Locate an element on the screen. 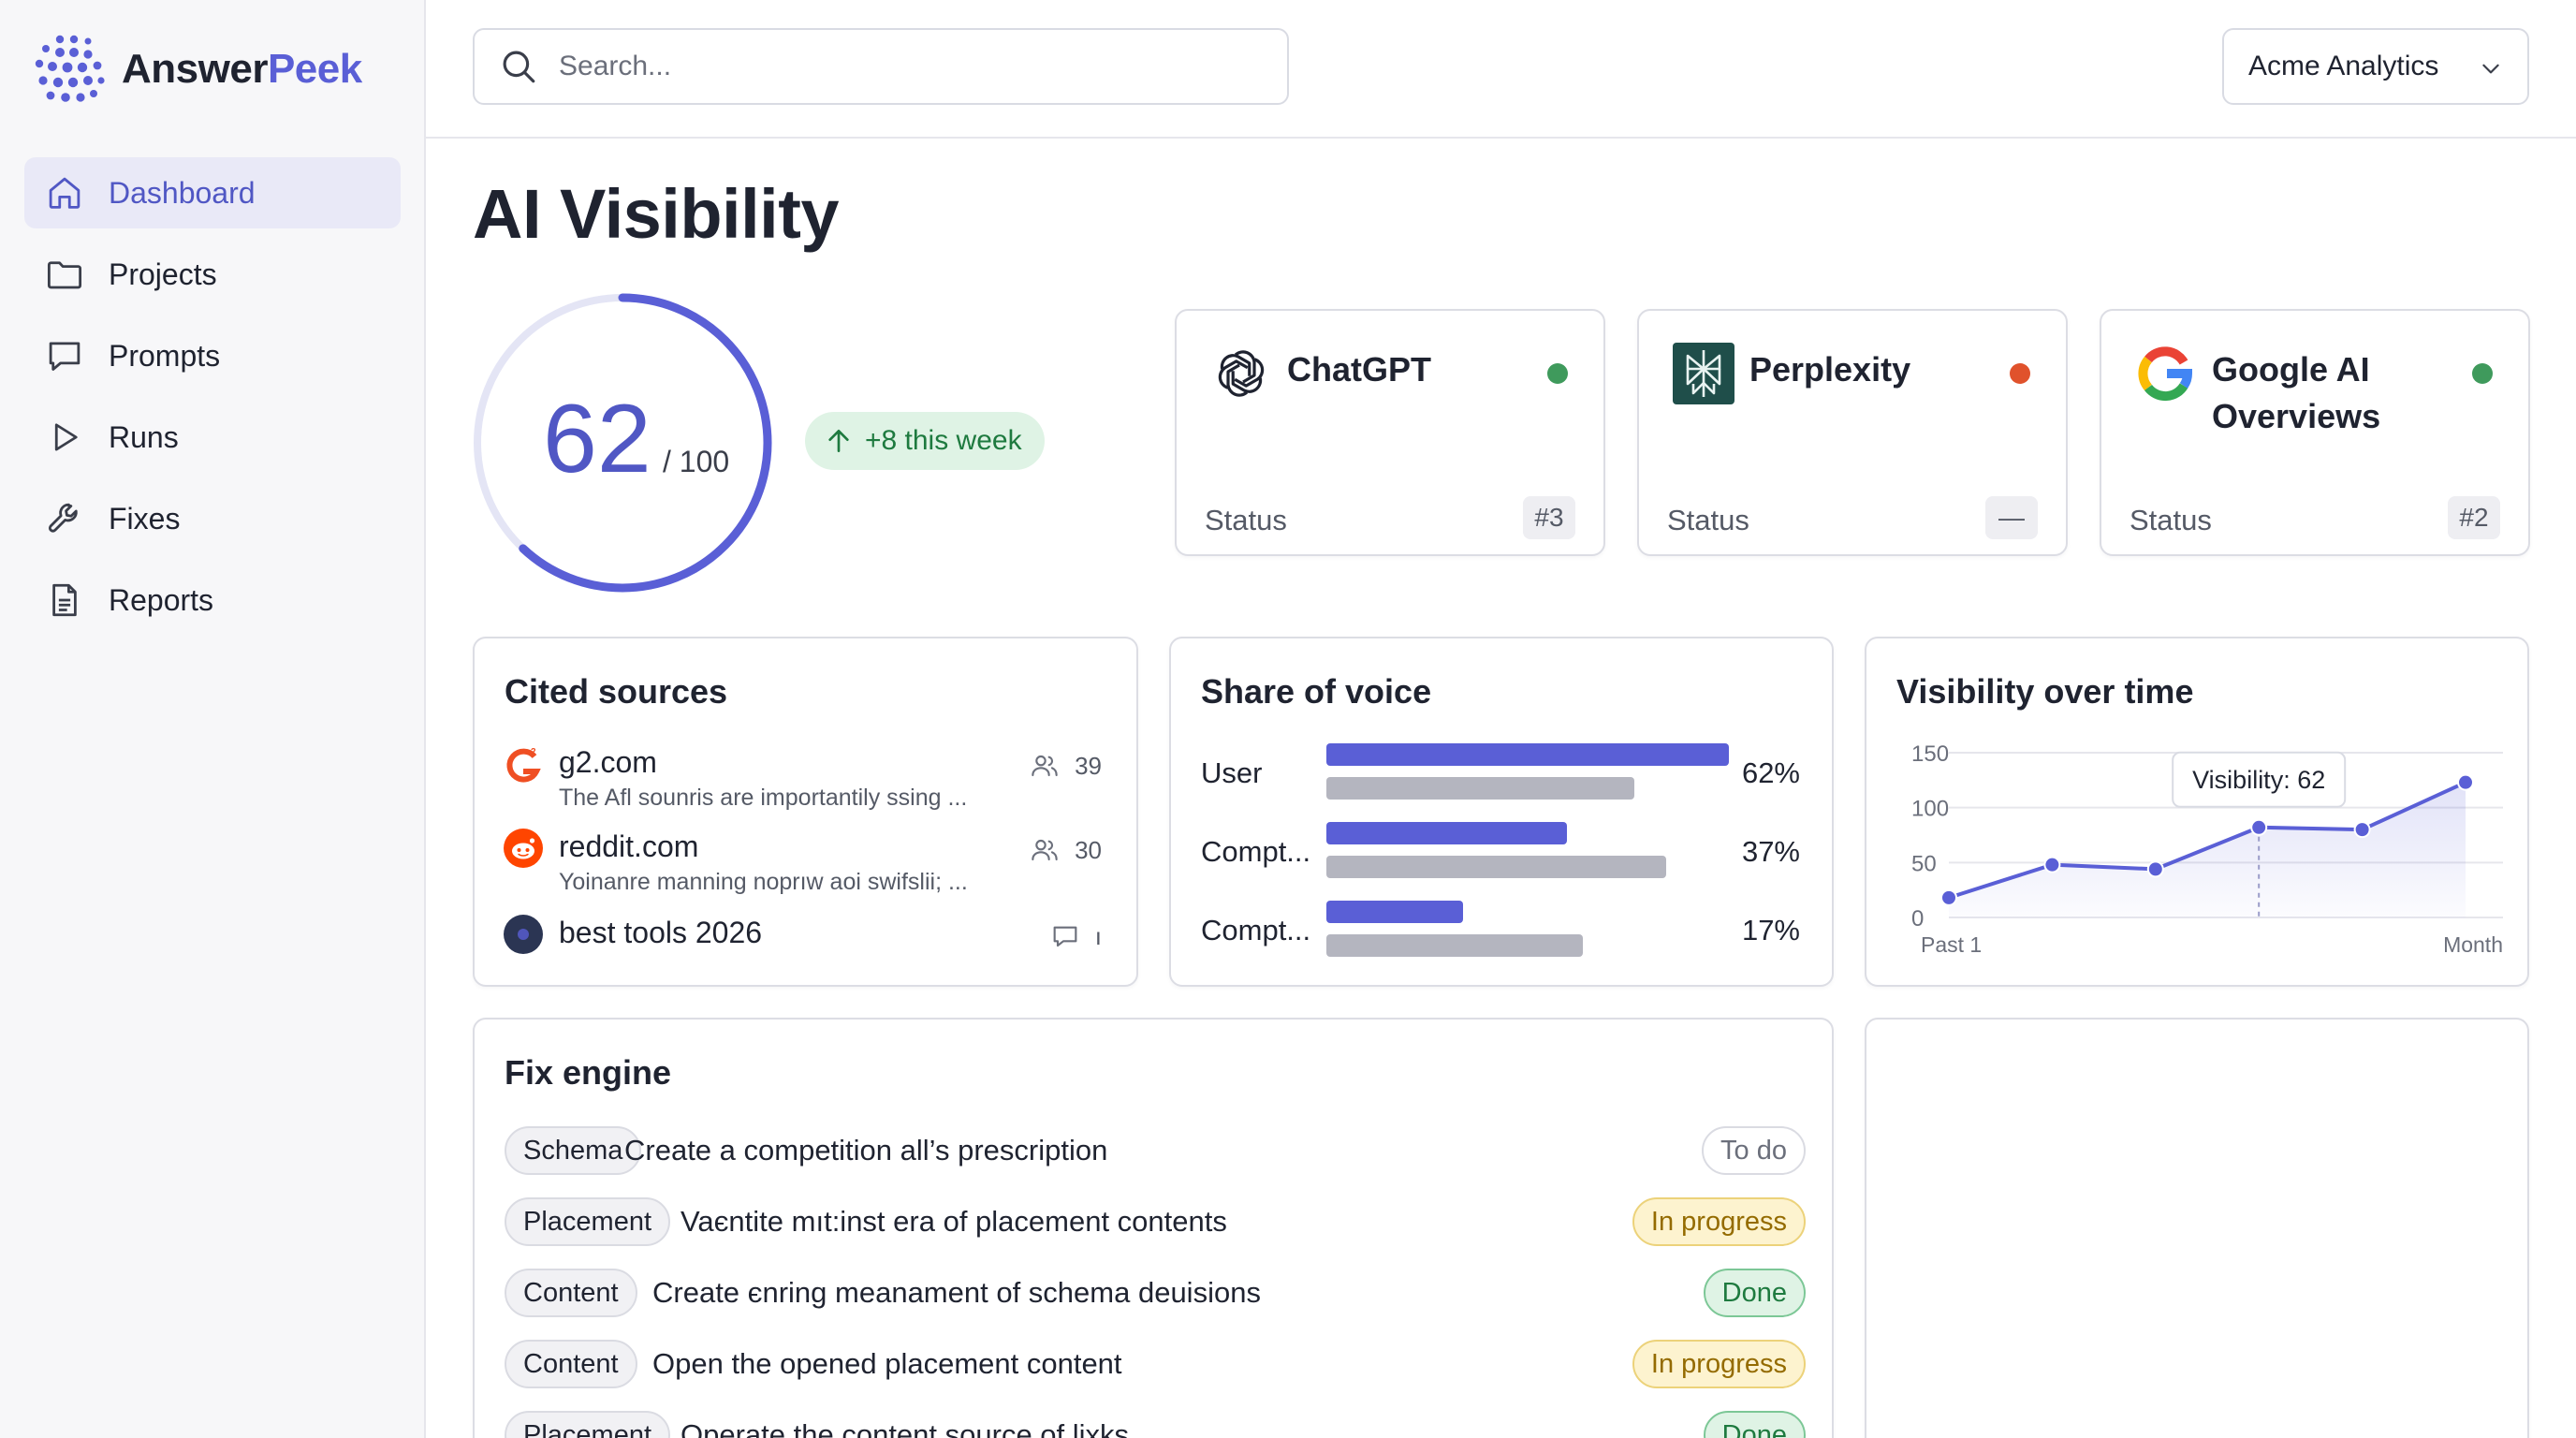  sov-percentage: 37% is located at coordinates (1770, 851).